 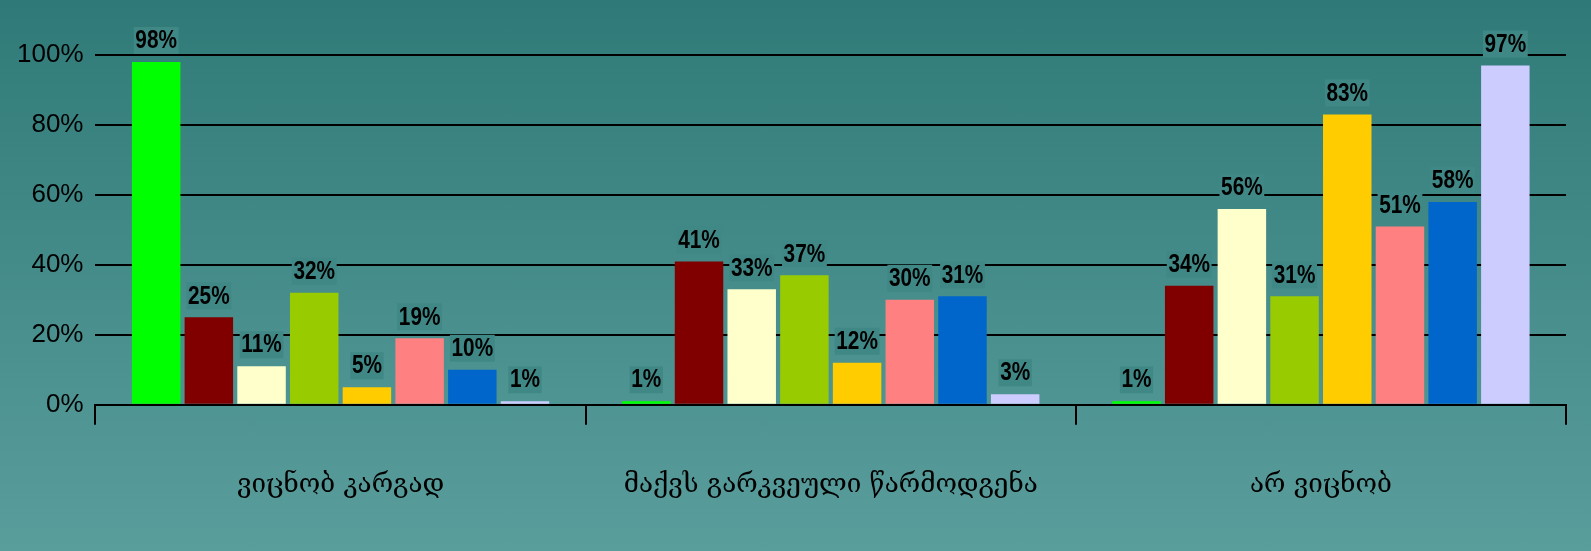 What do you see at coordinates (367, 364) in the screenshot?
I see `data-label: 5%` at bounding box center [367, 364].